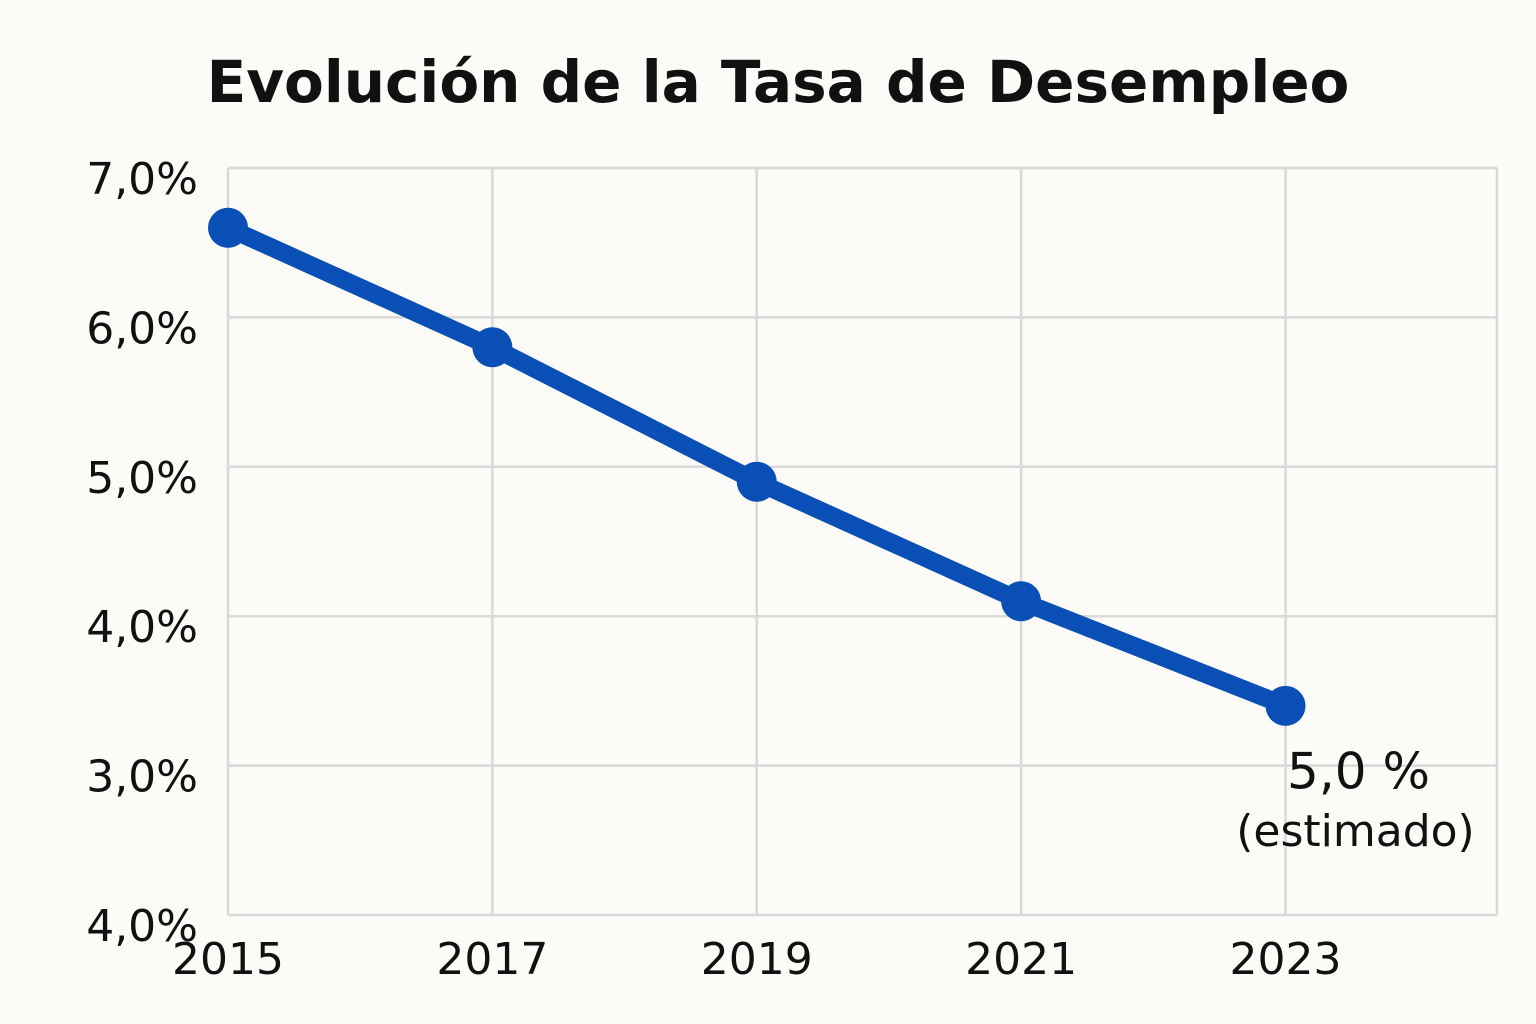 The width and height of the screenshot is (1536, 1024). What do you see at coordinates (1021, 959) in the screenshot?
I see `x-tick-label: 2021` at bounding box center [1021, 959].